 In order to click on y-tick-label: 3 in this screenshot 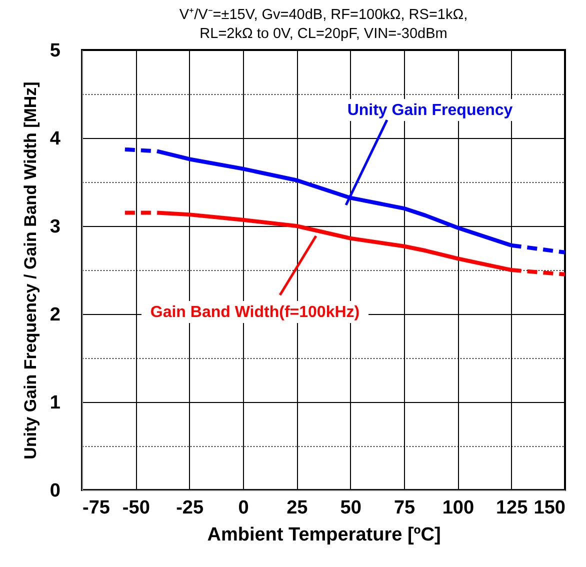, I will do `click(55, 227)`.